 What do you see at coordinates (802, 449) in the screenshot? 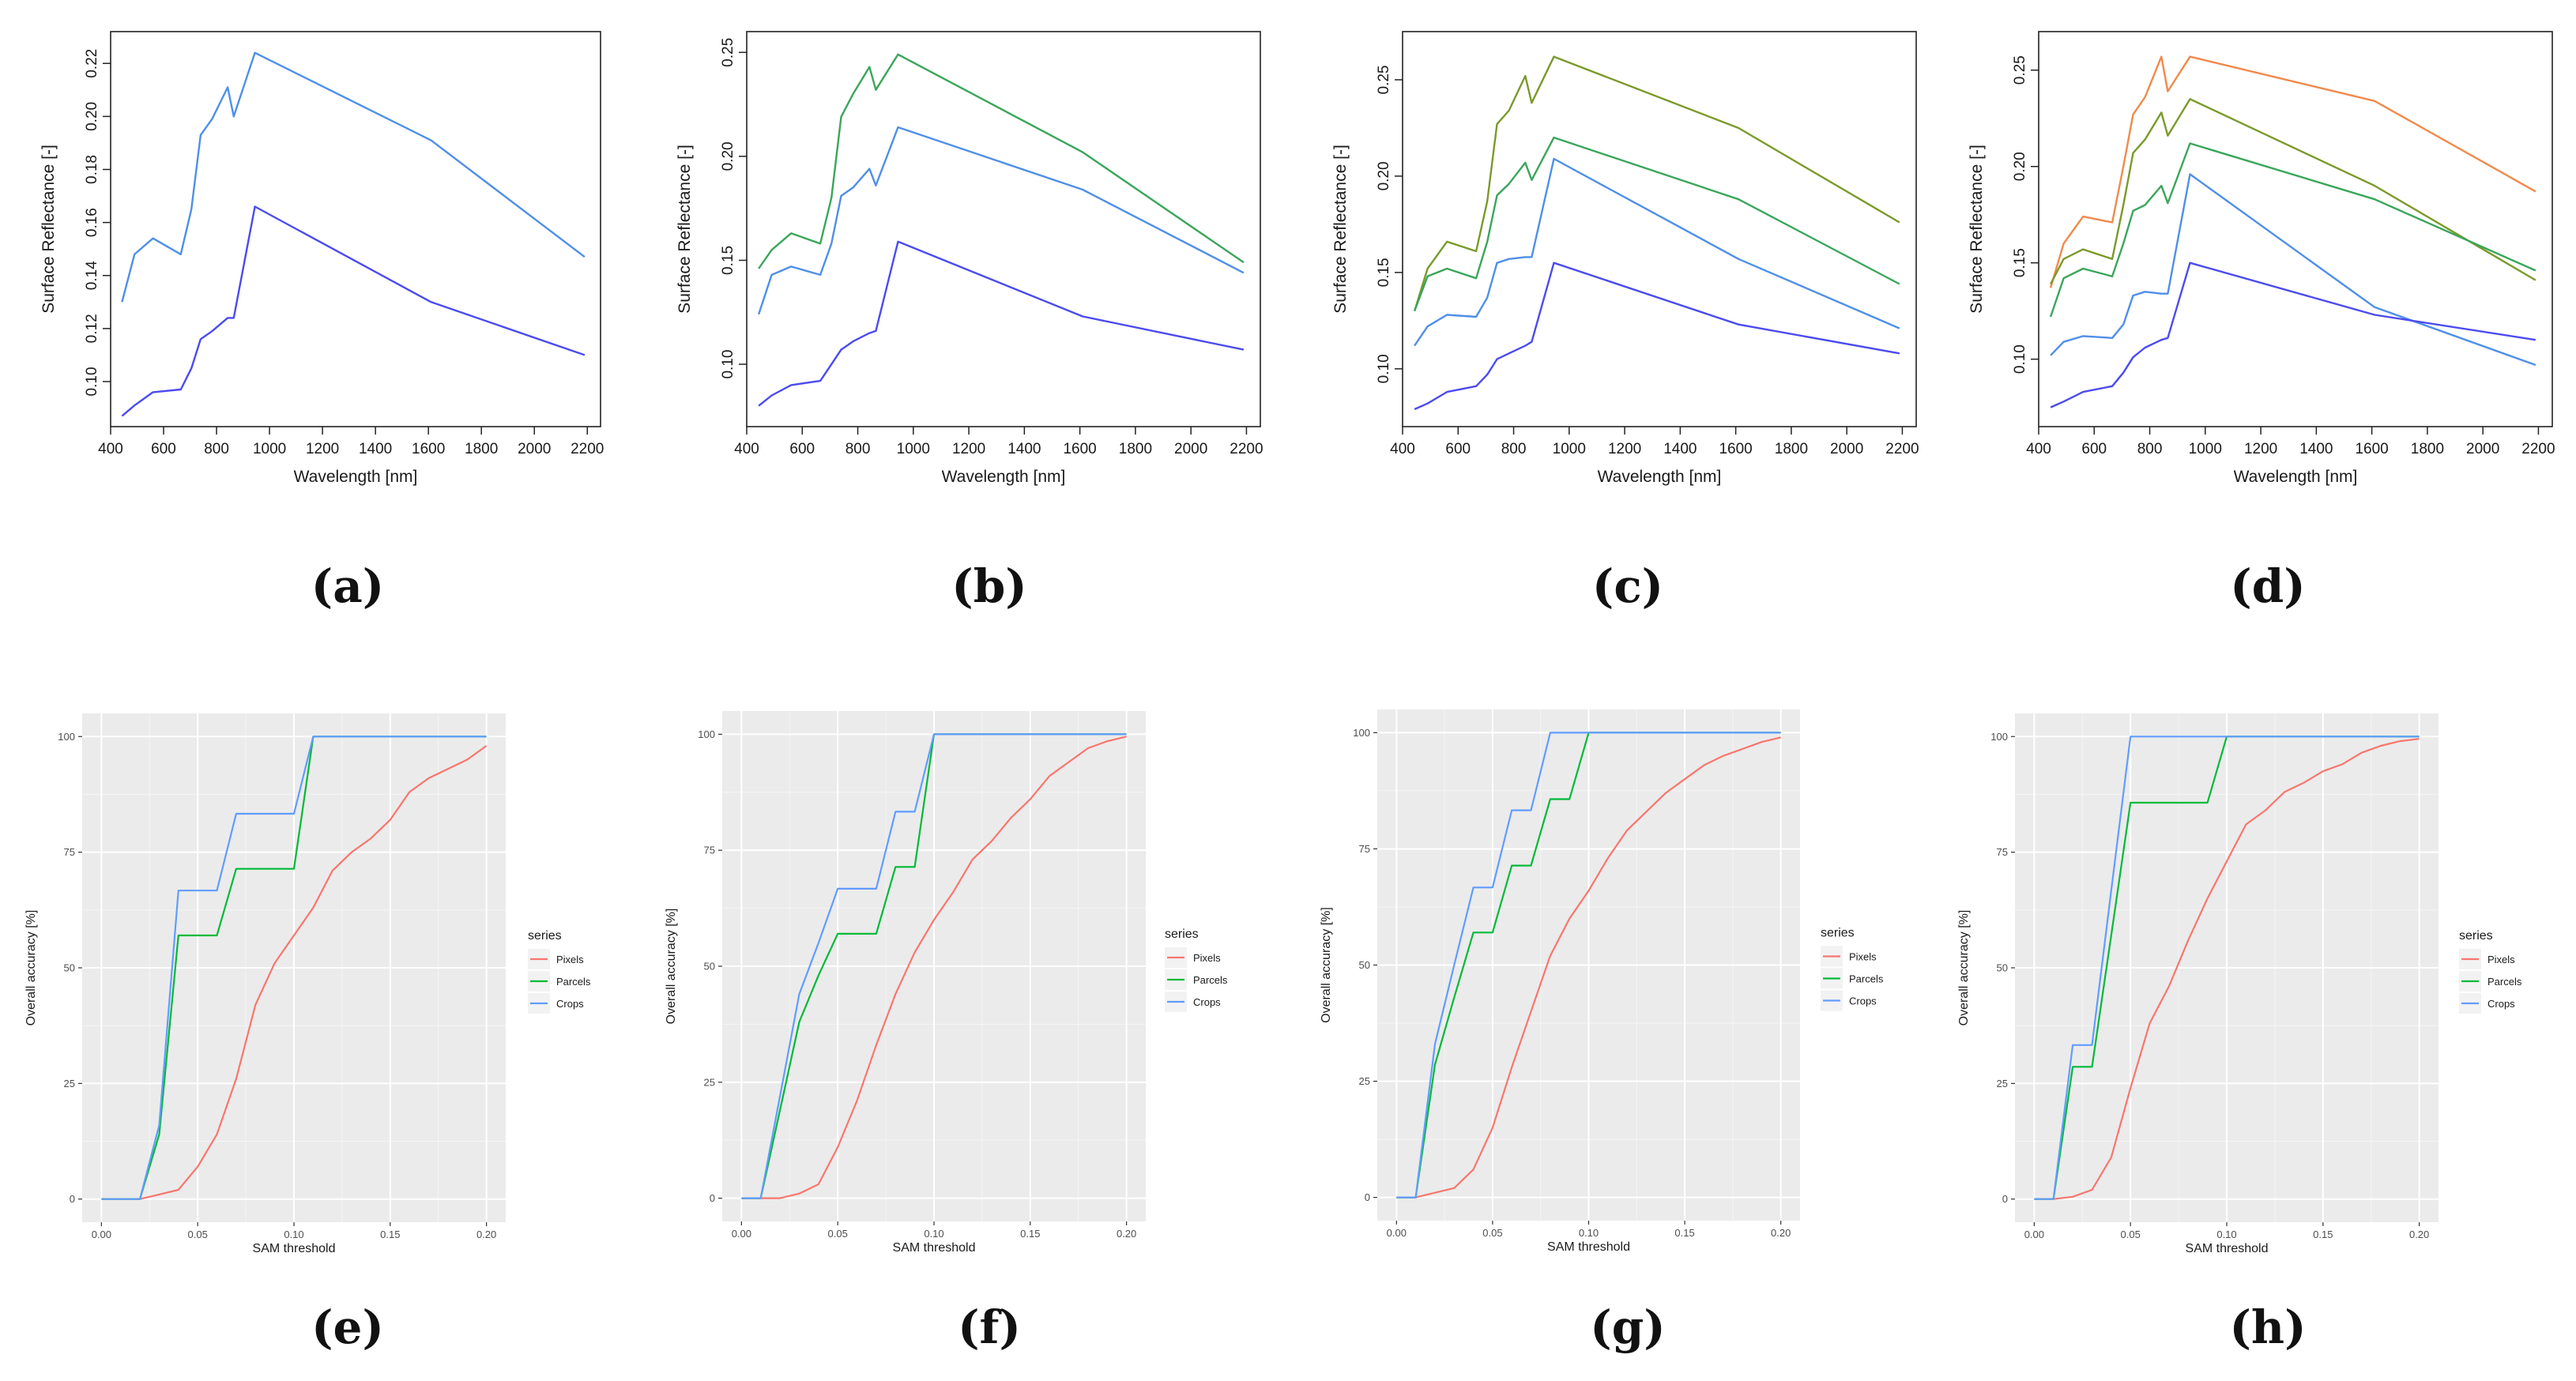
I see `x-tick-label: 600` at bounding box center [802, 449].